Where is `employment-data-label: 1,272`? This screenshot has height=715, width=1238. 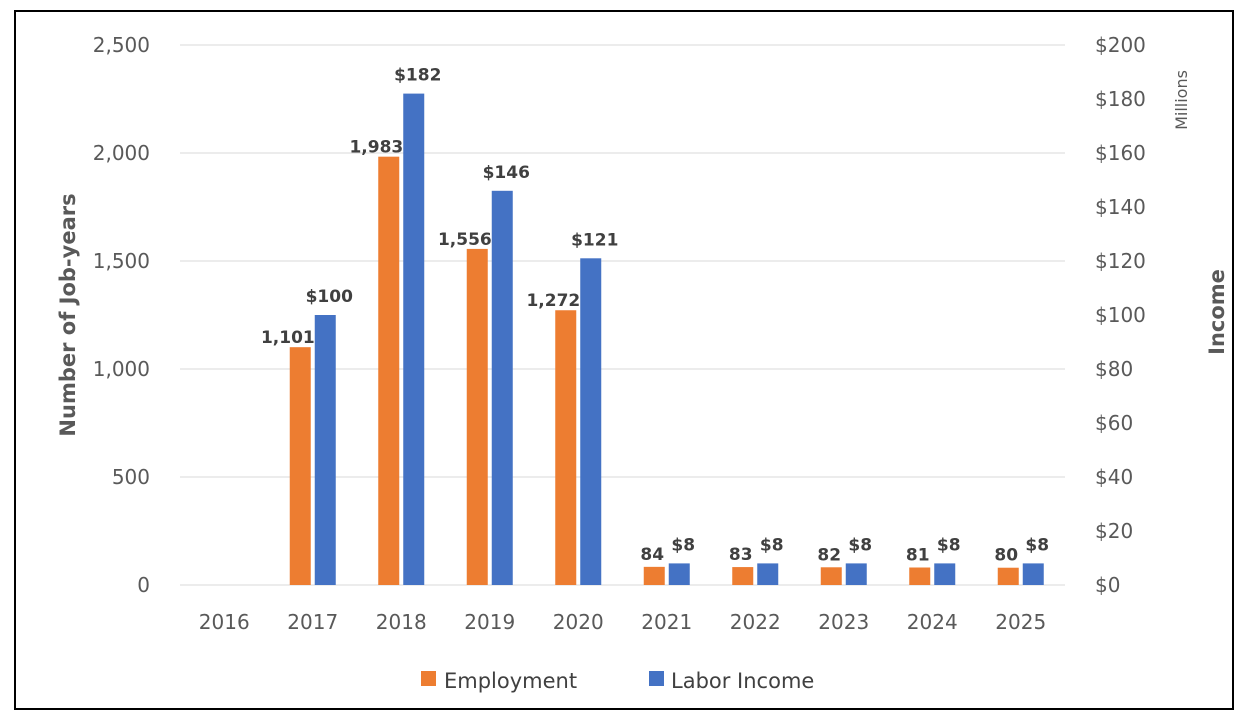
employment-data-label: 1,272 is located at coordinates (553, 301).